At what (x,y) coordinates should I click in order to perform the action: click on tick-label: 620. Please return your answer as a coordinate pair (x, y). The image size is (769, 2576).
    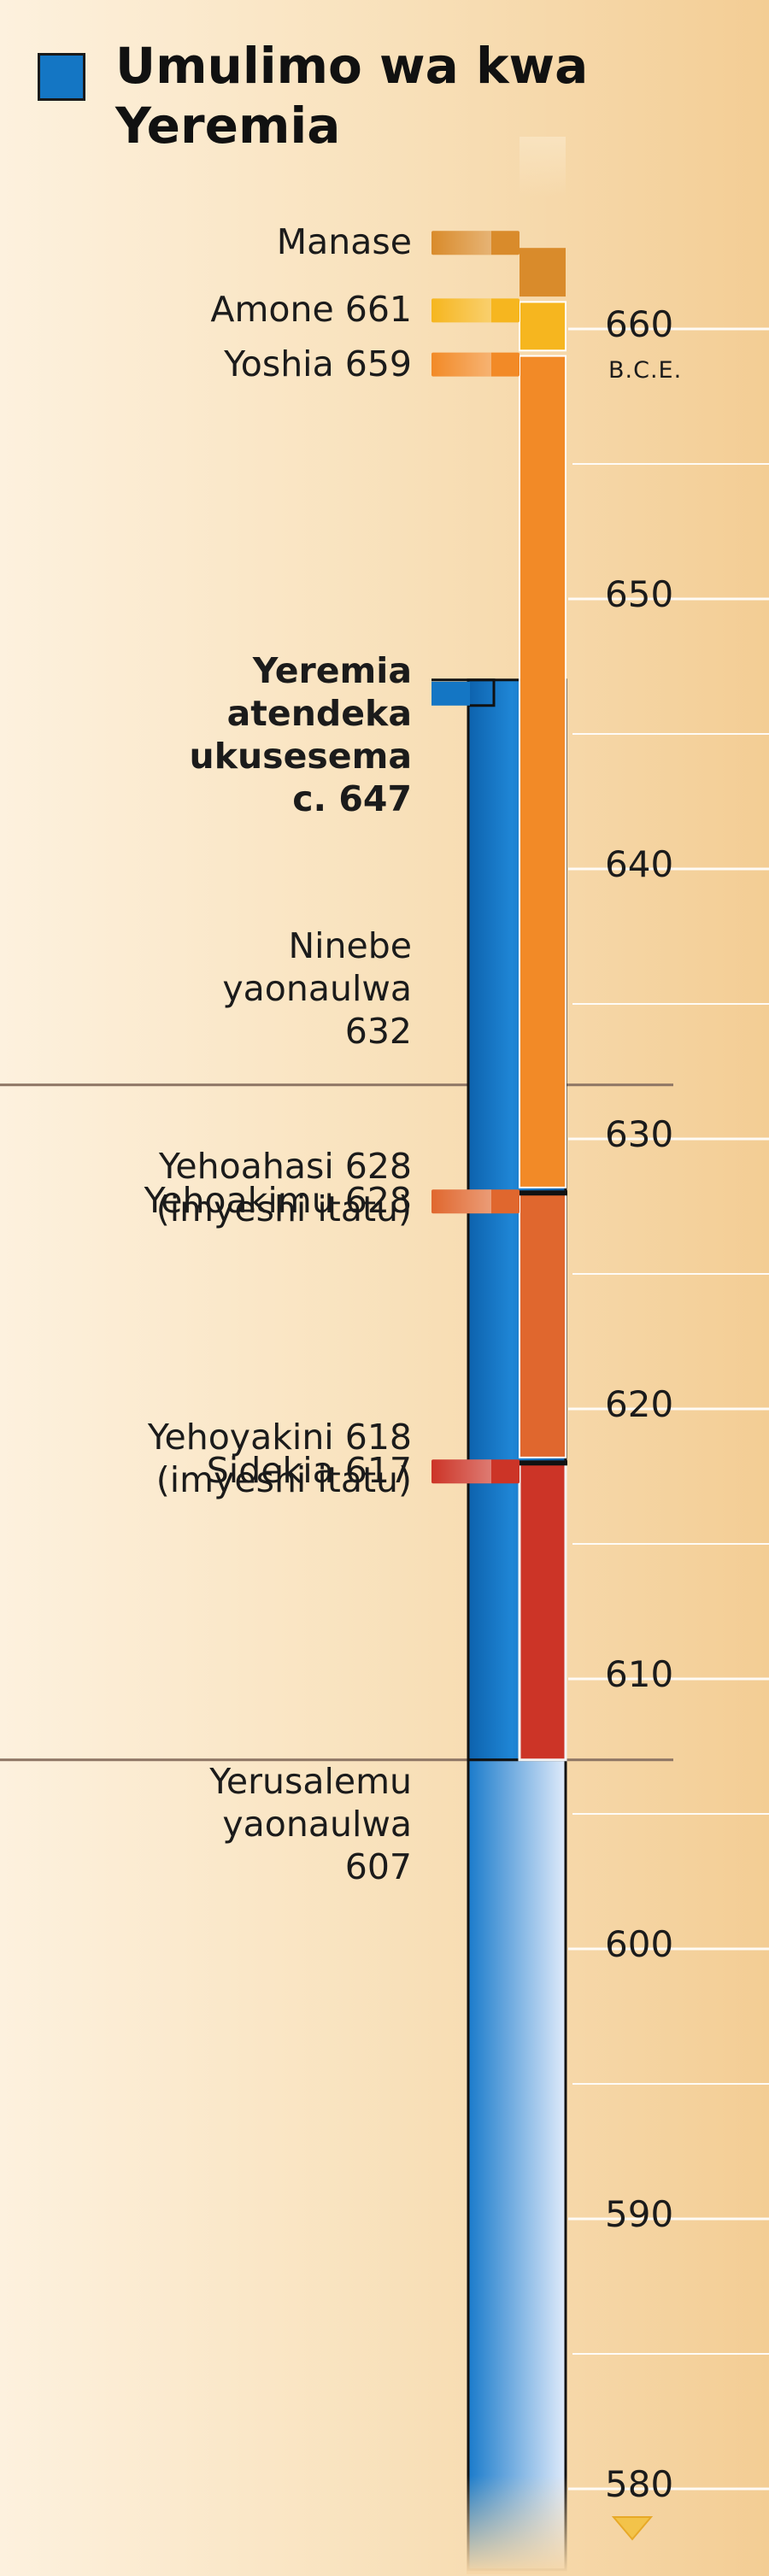
    Looking at the image, I should click on (640, 1404).